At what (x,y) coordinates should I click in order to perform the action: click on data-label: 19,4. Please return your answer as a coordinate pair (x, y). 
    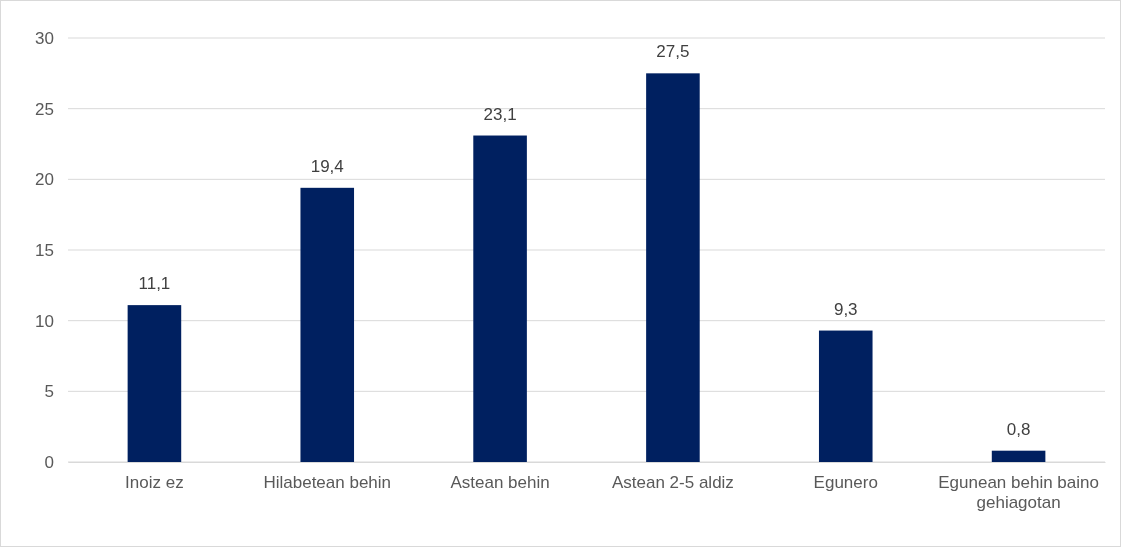
    Looking at the image, I should click on (327, 166).